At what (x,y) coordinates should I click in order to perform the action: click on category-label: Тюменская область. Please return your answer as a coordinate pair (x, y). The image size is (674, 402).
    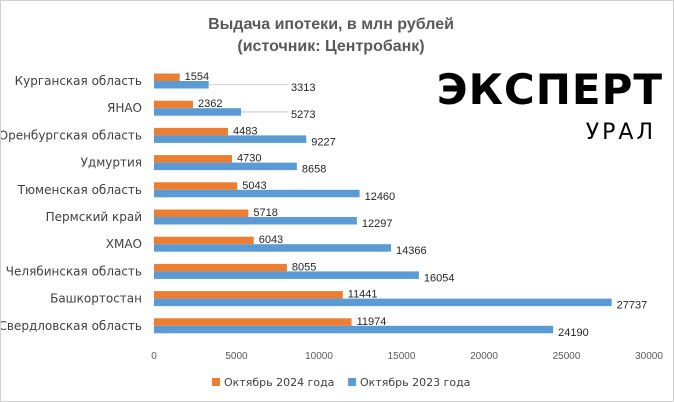
    Looking at the image, I should click on (79, 190).